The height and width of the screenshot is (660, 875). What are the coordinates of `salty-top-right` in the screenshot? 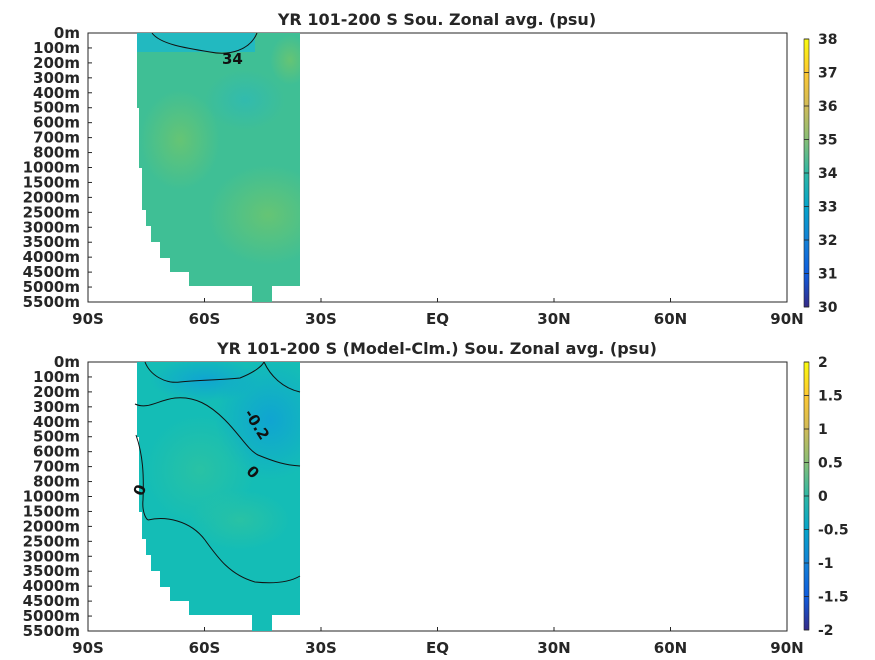 It's located at (285, 60).